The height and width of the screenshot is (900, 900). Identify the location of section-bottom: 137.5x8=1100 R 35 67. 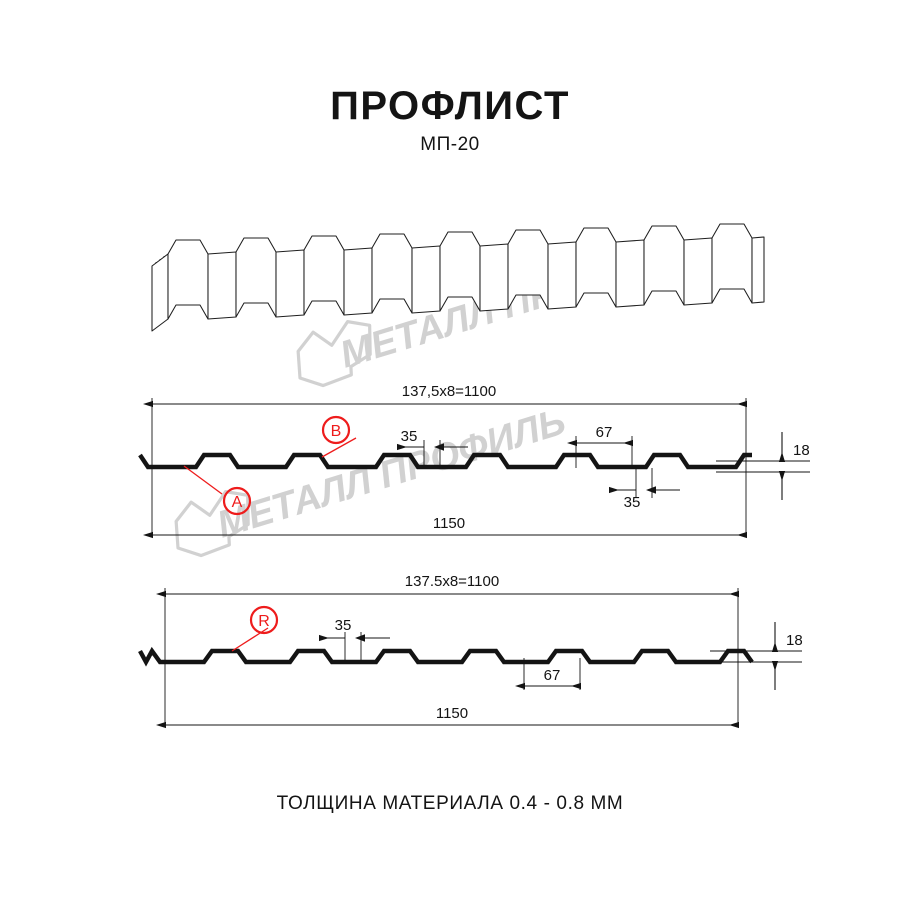
(470, 651).